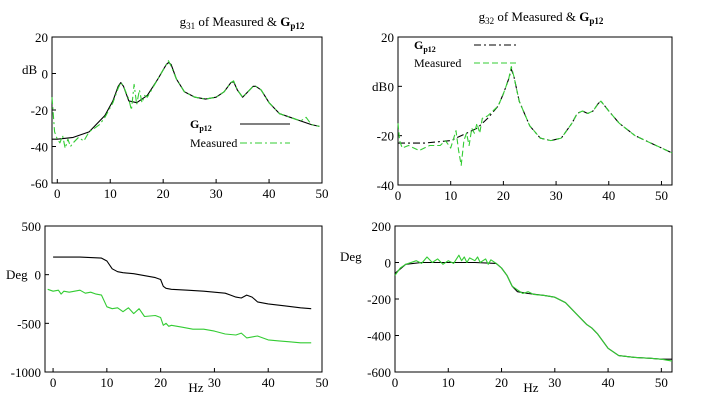  Describe the element at coordinates (32, 226) in the screenshot. I see `y-tick-label: 500` at that location.